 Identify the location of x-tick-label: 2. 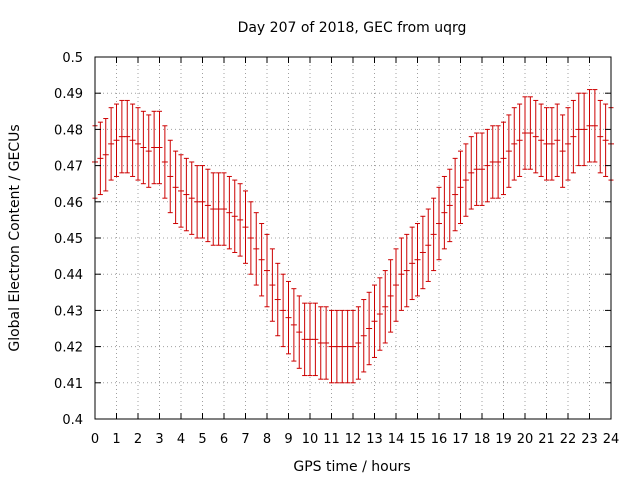
(138, 439).